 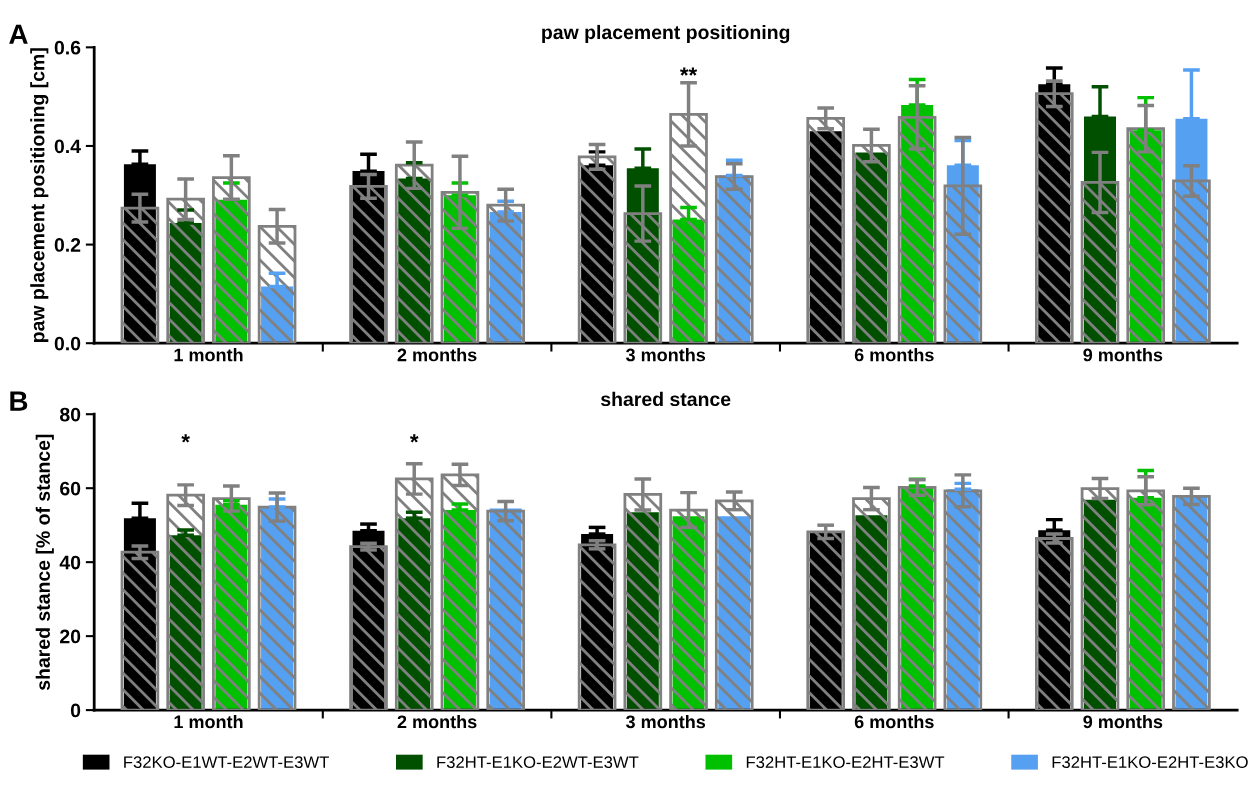 What do you see at coordinates (67, 343) in the screenshot?
I see `y-tick-label: 0.0` at bounding box center [67, 343].